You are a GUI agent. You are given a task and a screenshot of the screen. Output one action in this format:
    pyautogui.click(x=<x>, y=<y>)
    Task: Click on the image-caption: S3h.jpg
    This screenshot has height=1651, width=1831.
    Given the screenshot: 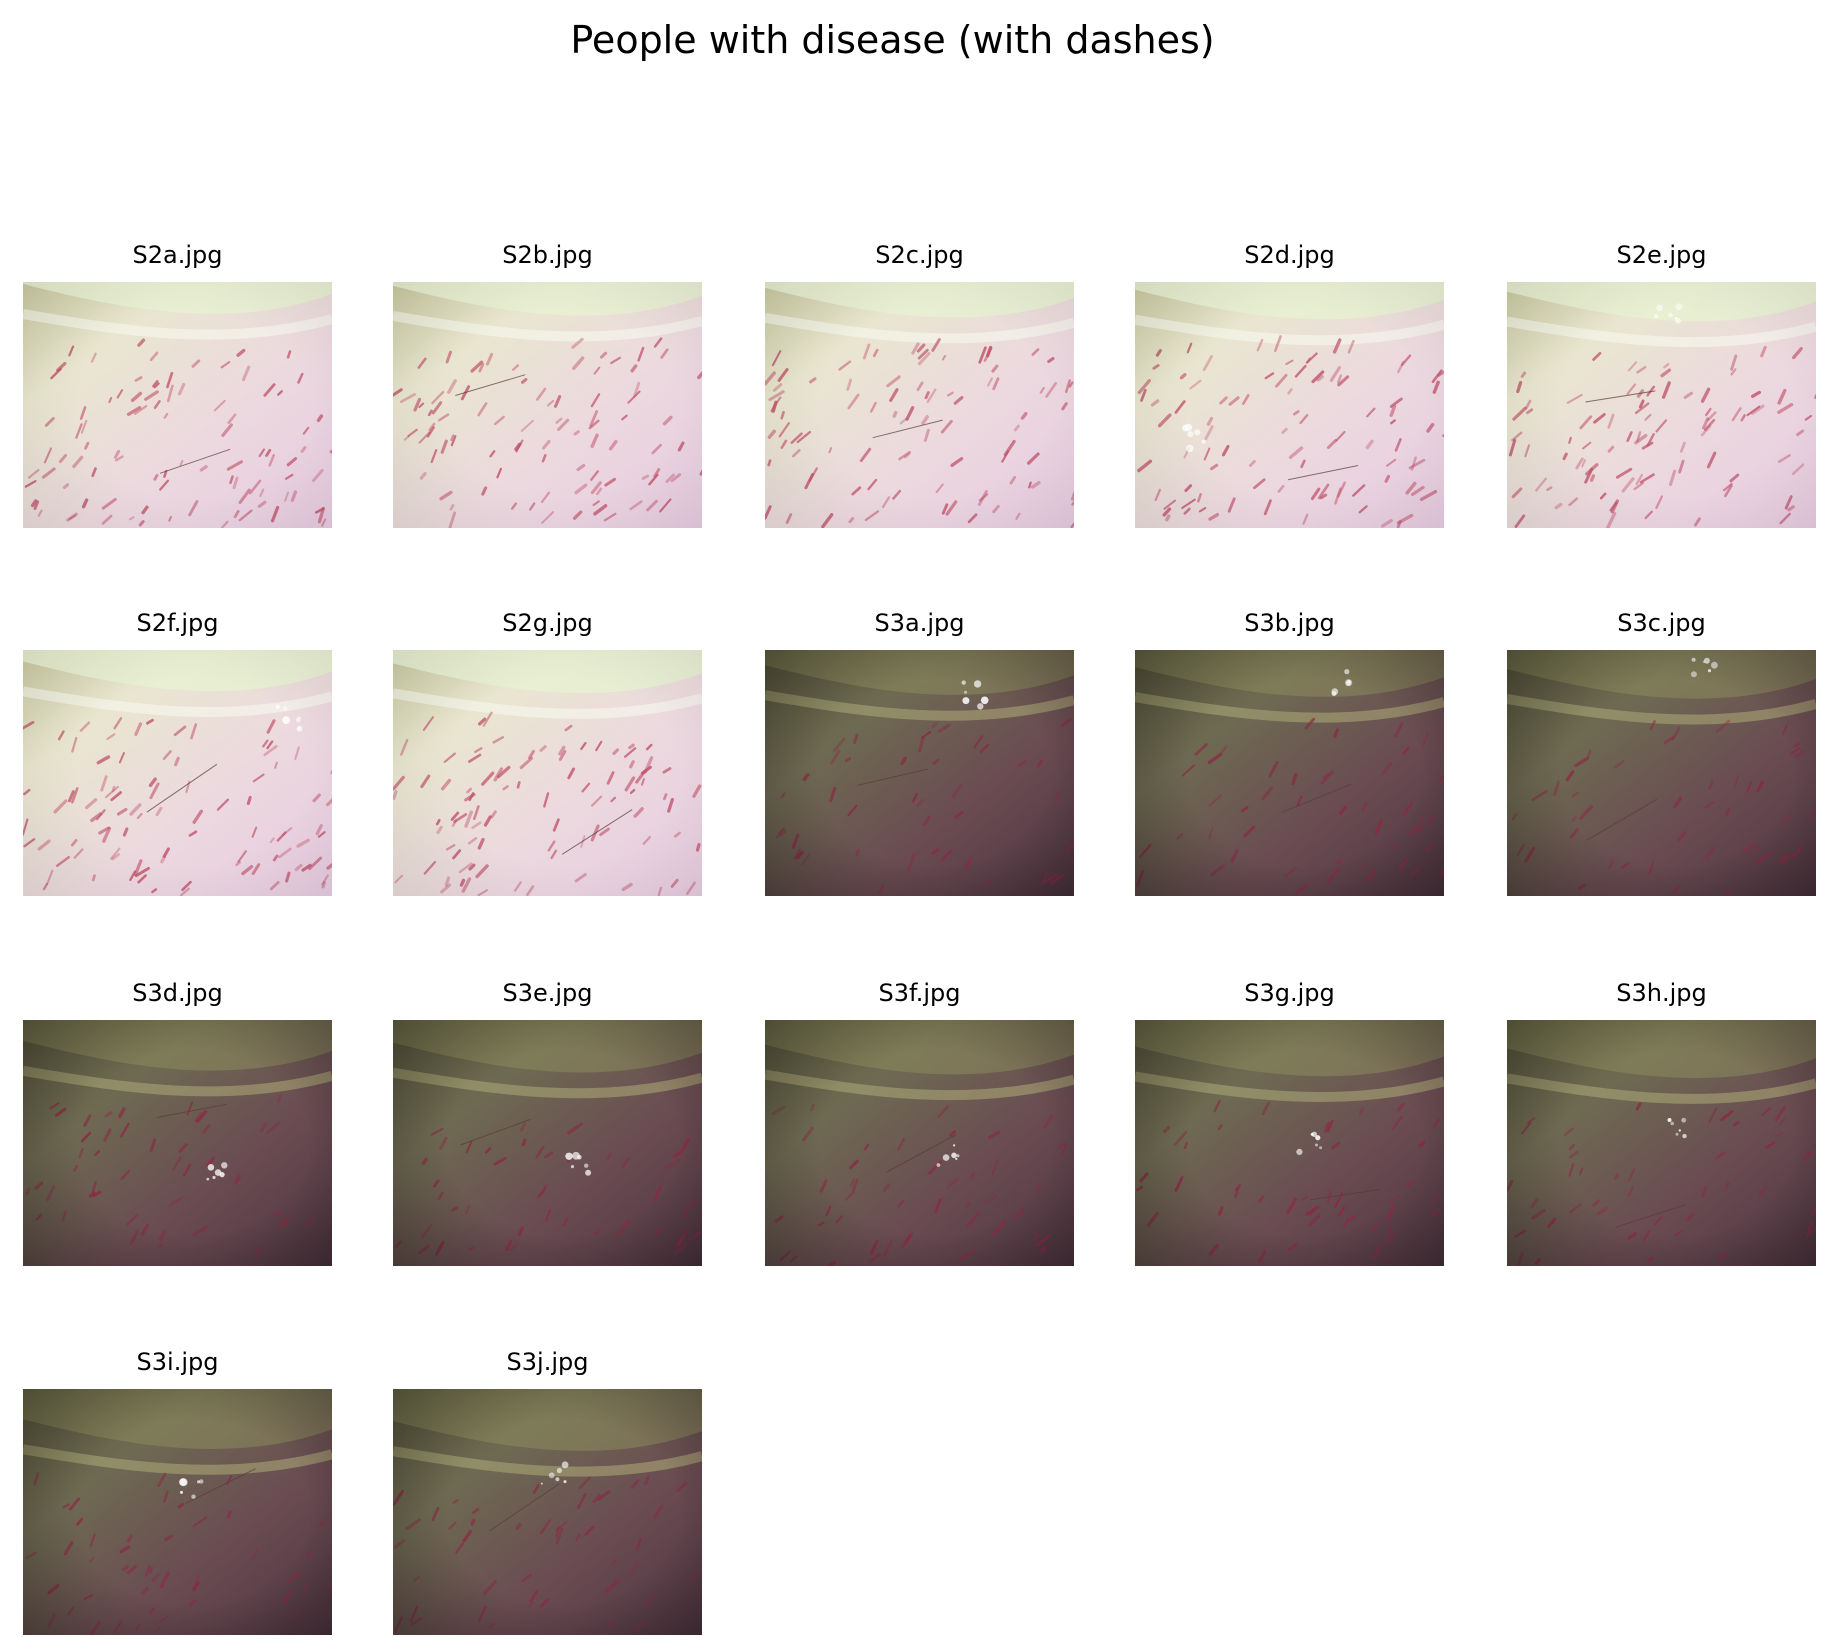 What is the action you would take?
    pyautogui.click(x=1661, y=993)
    